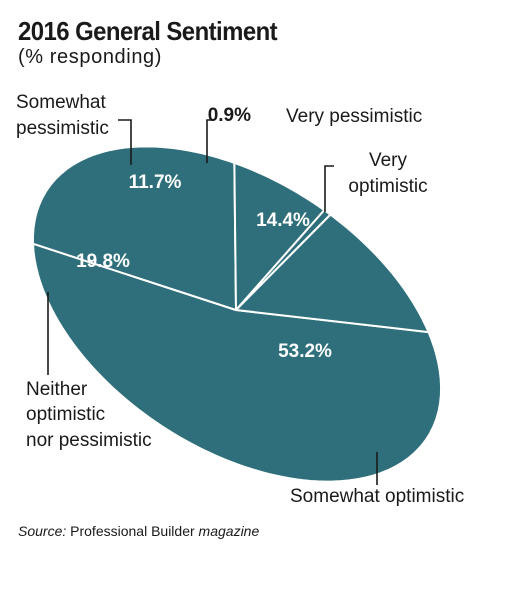 The height and width of the screenshot is (590, 507). What do you see at coordinates (57, 389) in the screenshot?
I see `slice-category-label: Neither` at bounding box center [57, 389].